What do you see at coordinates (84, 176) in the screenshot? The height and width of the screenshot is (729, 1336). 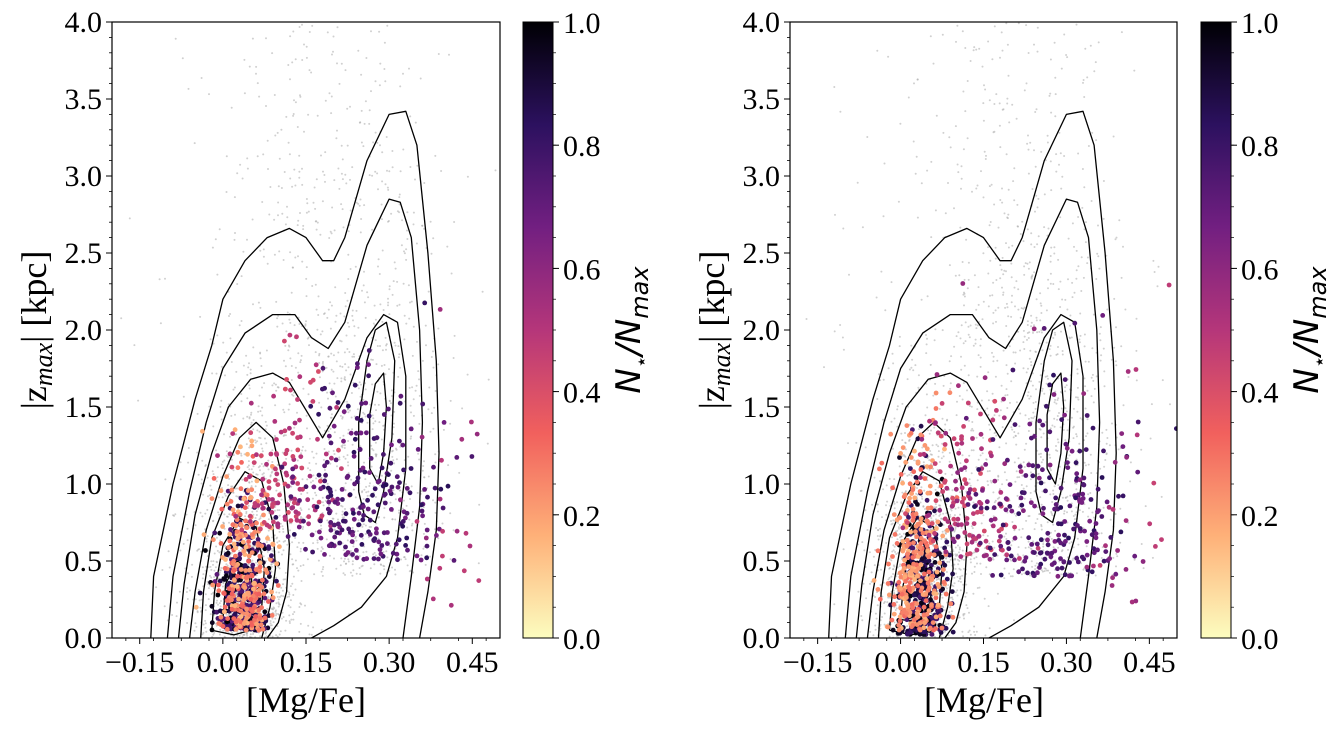 I see `y-tick-label: 3.0` at bounding box center [84, 176].